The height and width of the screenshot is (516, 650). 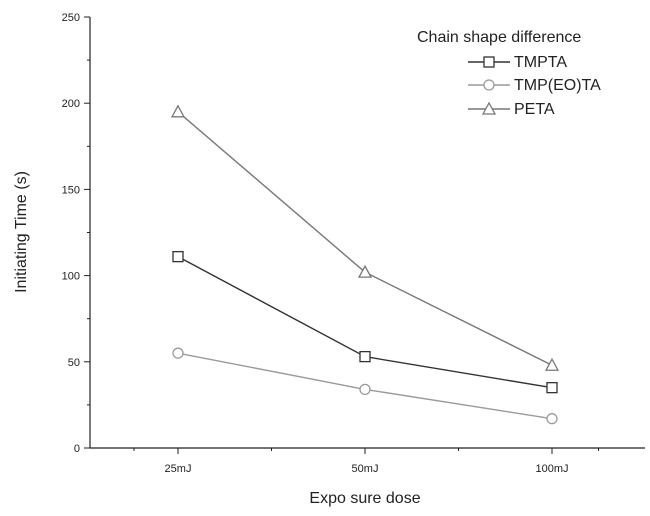 What do you see at coordinates (21, 232) in the screenshot?
I see `y-axis-title: Initiating Time (s)` at bounding box center [21, 232].